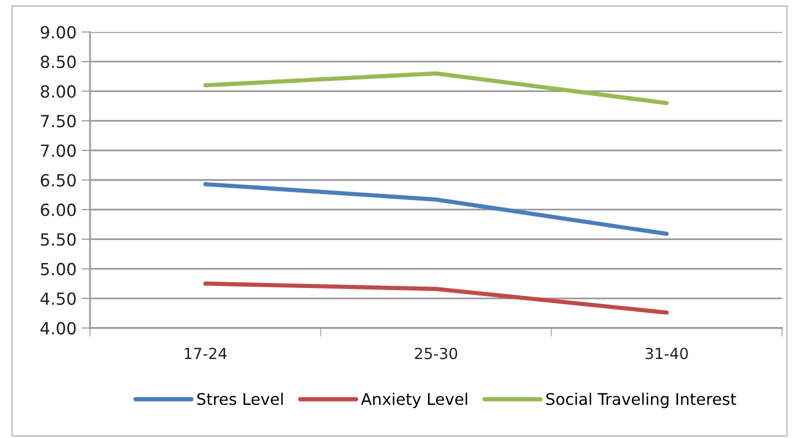 This screenshot has height=438, width=794. Describe the element at coordinates (240, 399) in the screenshot. I see `legend-label: Stres Level` at that location.